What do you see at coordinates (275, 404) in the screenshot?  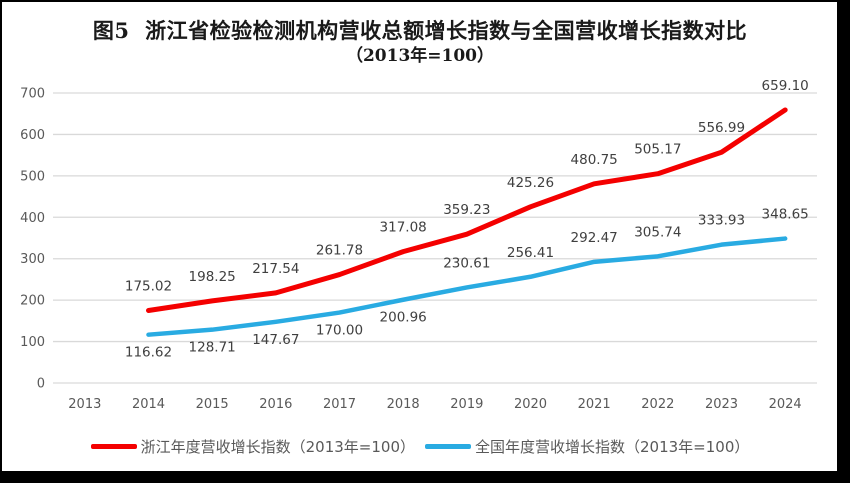 I see `x-tick-label: 2016` at bounding box center [275, 404].